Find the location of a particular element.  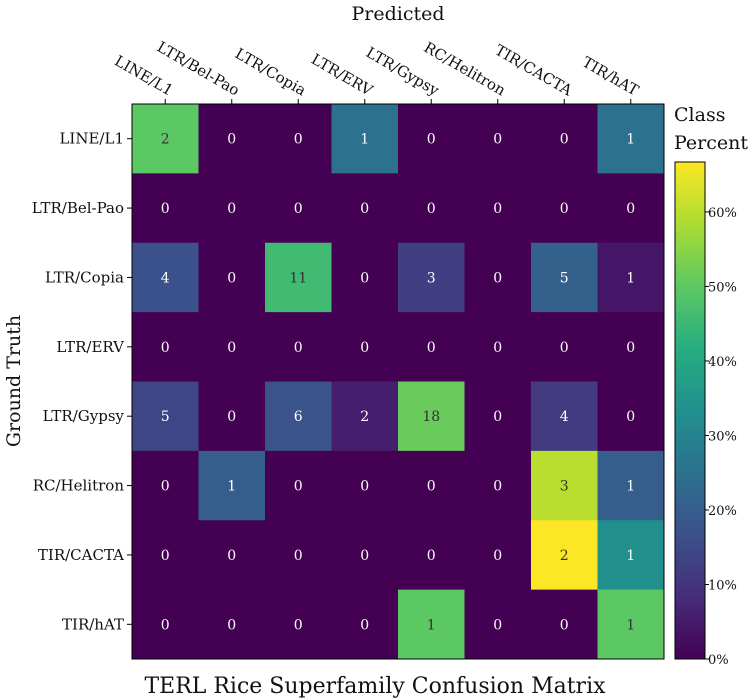

colorbar-tick-label: 0% is located at coordinates (718, 660).